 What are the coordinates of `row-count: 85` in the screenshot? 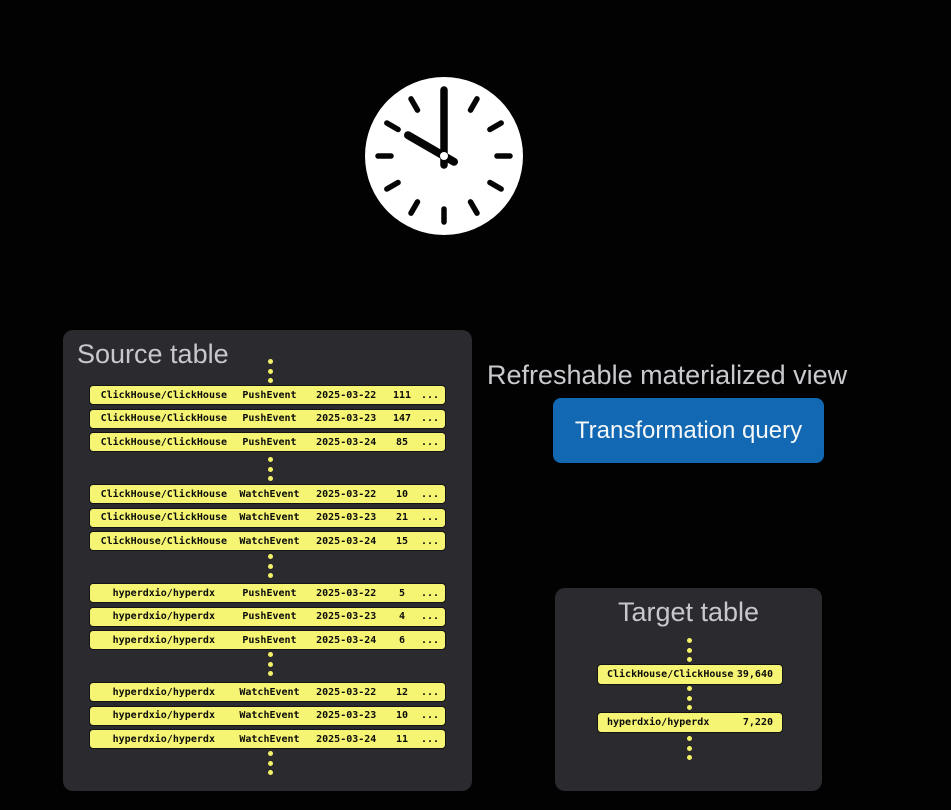 It's located at (402, 442).